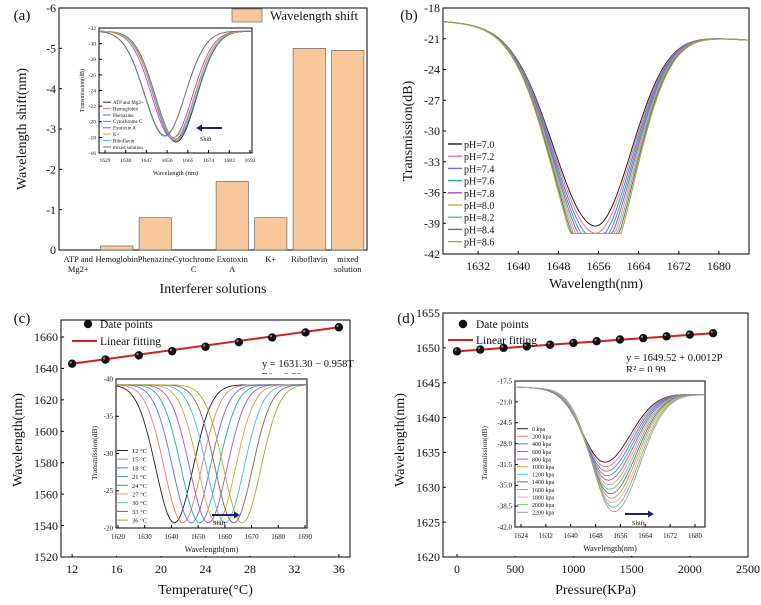 The height and width of the screenshot is (605, 761). Describe the element at coordinates (748, 569) in the screenshot. I see `panel-d-xtick-label: 2500` at that location.